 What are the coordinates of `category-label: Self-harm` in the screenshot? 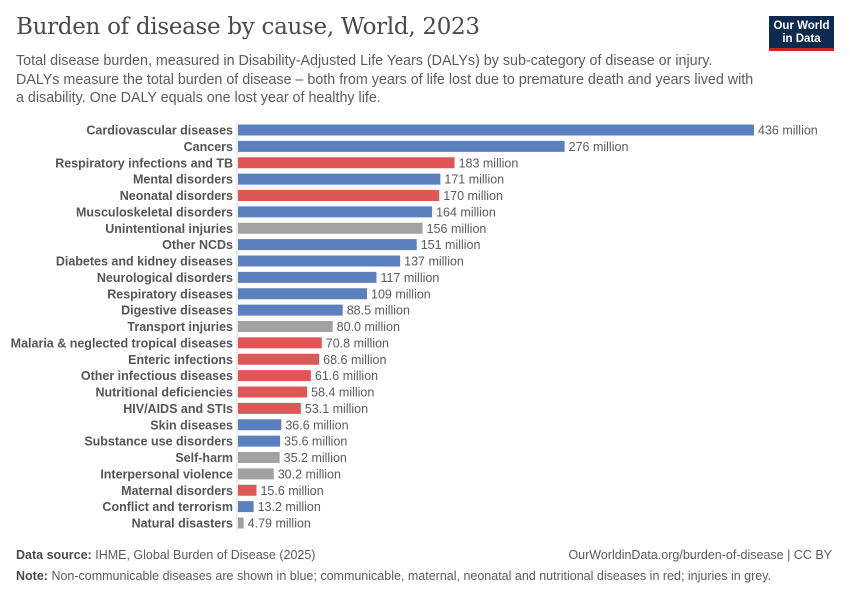 It's located at (204, 458).